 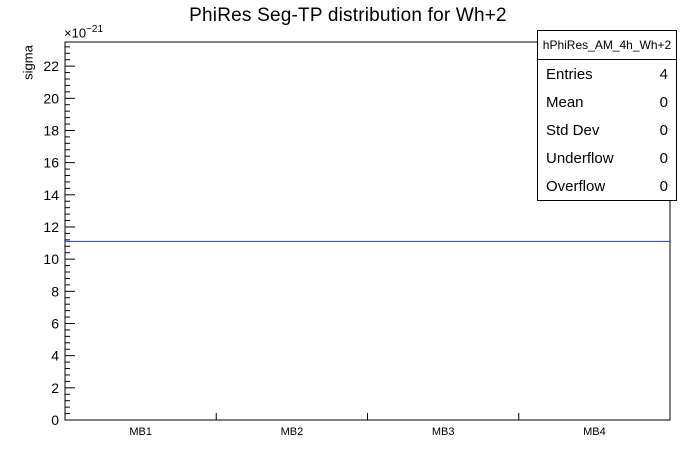 What do you see at coordinates (55, 323) in the screenshot?
I see `y-tick-label: 6` at bounding box center [55, 323].